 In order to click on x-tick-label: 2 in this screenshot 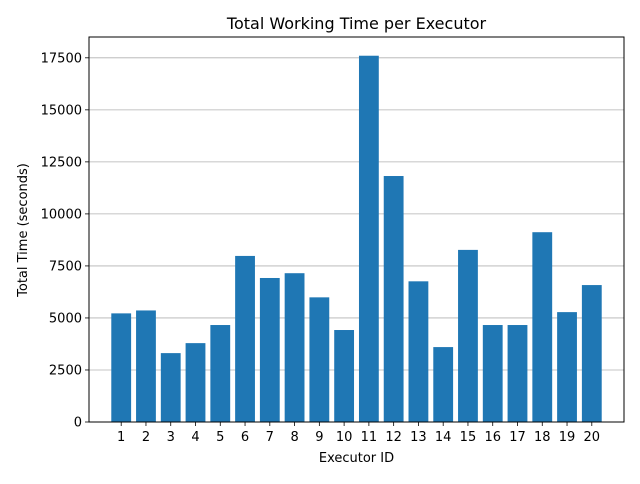, I will do `click(146, 437)`.